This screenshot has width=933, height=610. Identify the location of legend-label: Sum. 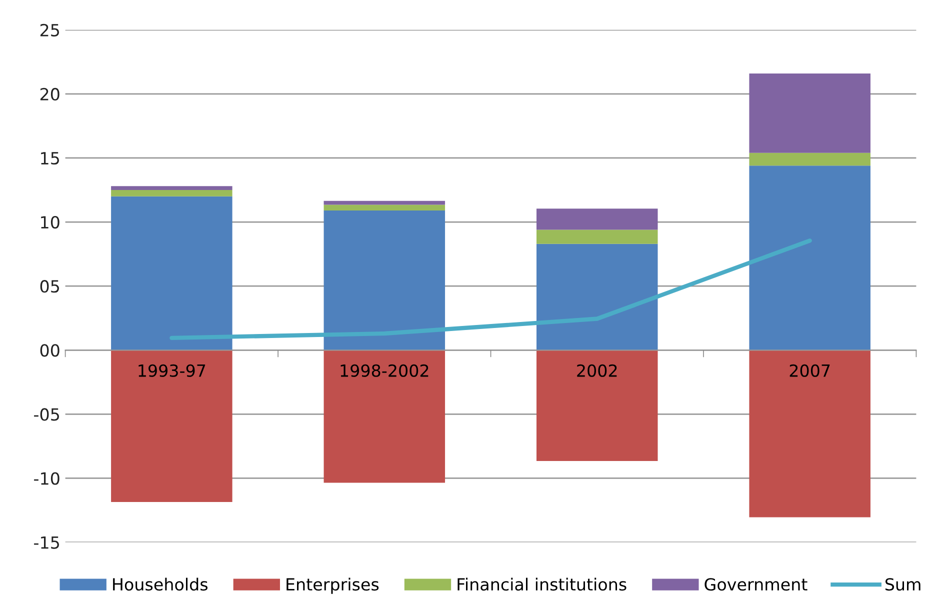
(902, 584).